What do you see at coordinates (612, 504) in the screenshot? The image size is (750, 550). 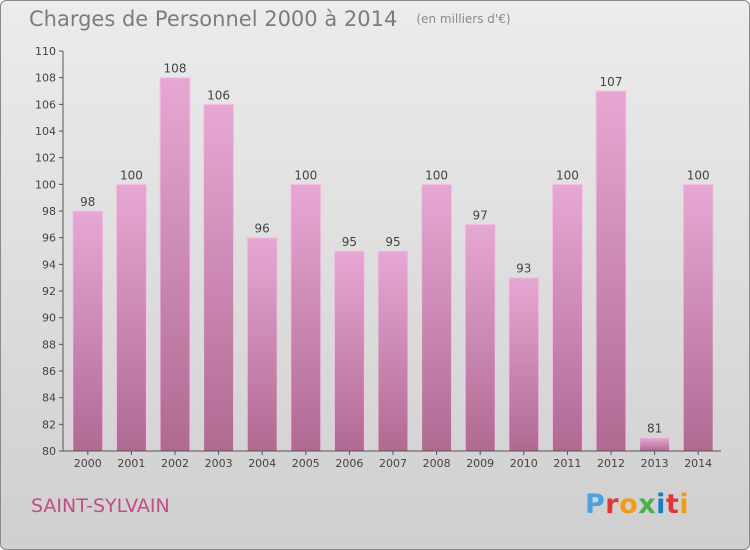 I see `logo-letter: r` at bounding box center [612, 504].